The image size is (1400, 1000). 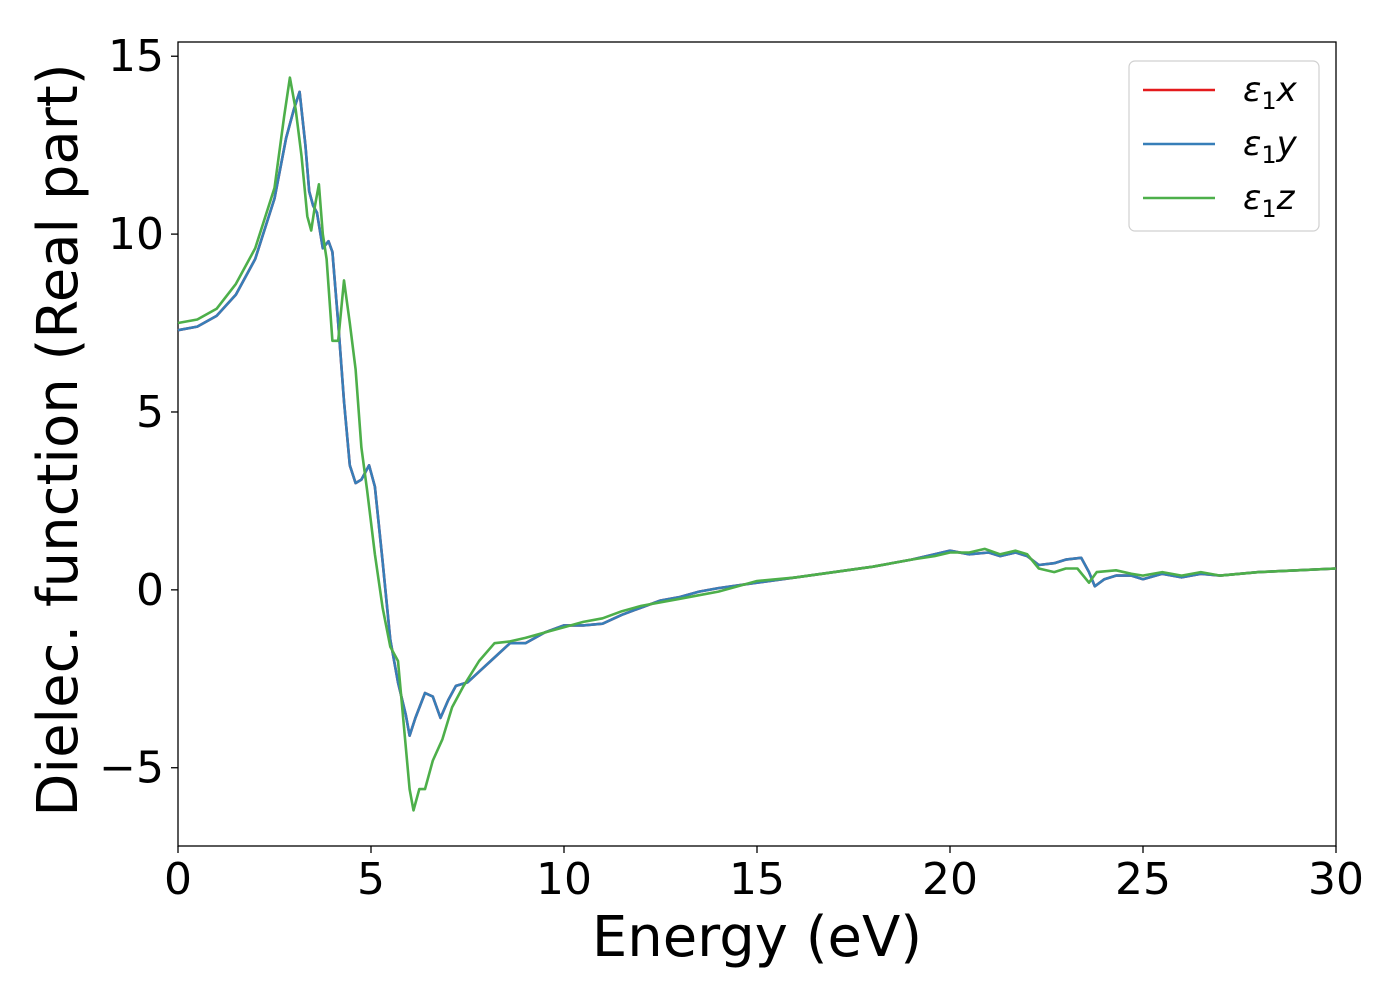 I want to click on legend-box, so click(x=1224, y=146).